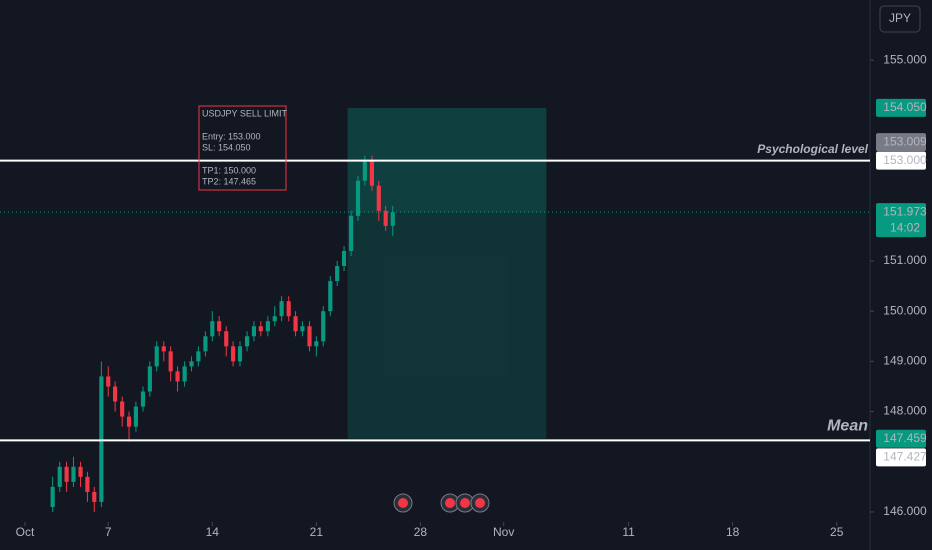  Describe the element at coordinates (905, 260) in the screenshot. I see `y-tick-label: 151.000` at that location.